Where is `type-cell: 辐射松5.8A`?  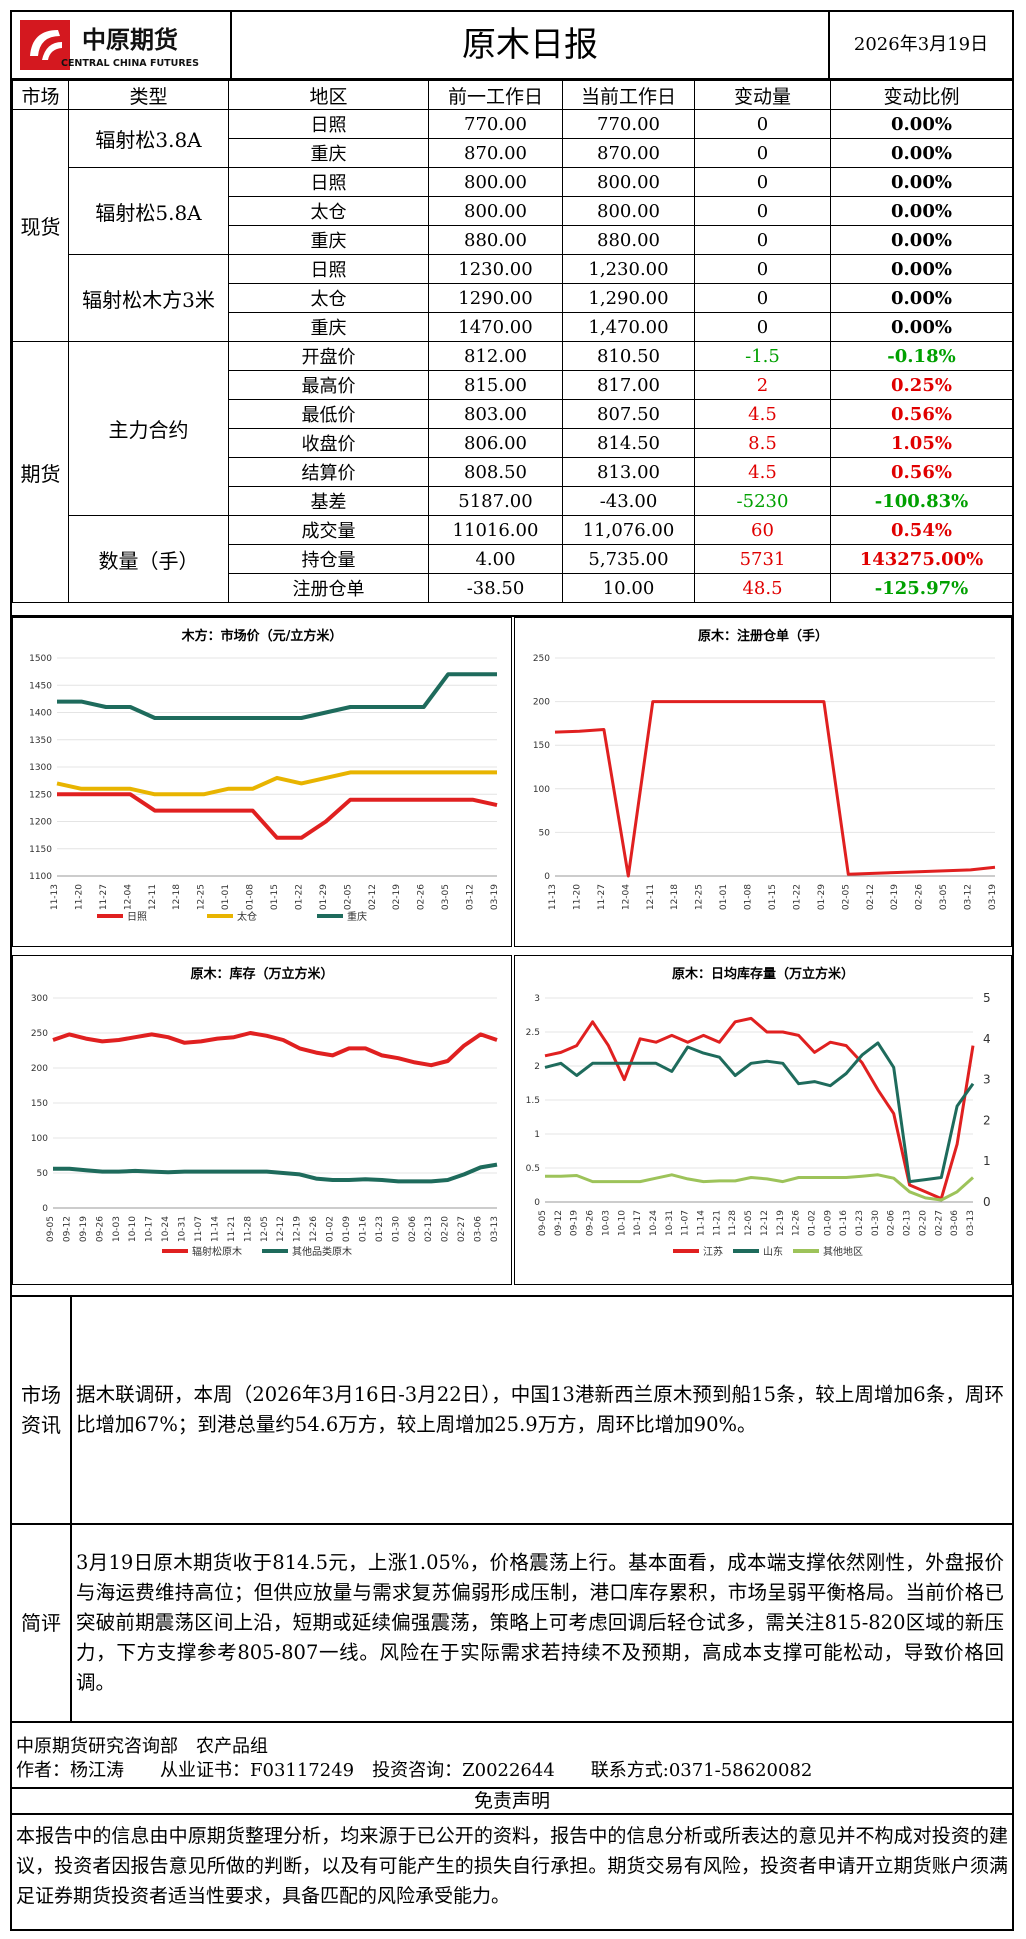
type-cell: 辐射松5.8A is located at coordinates (148, 211).